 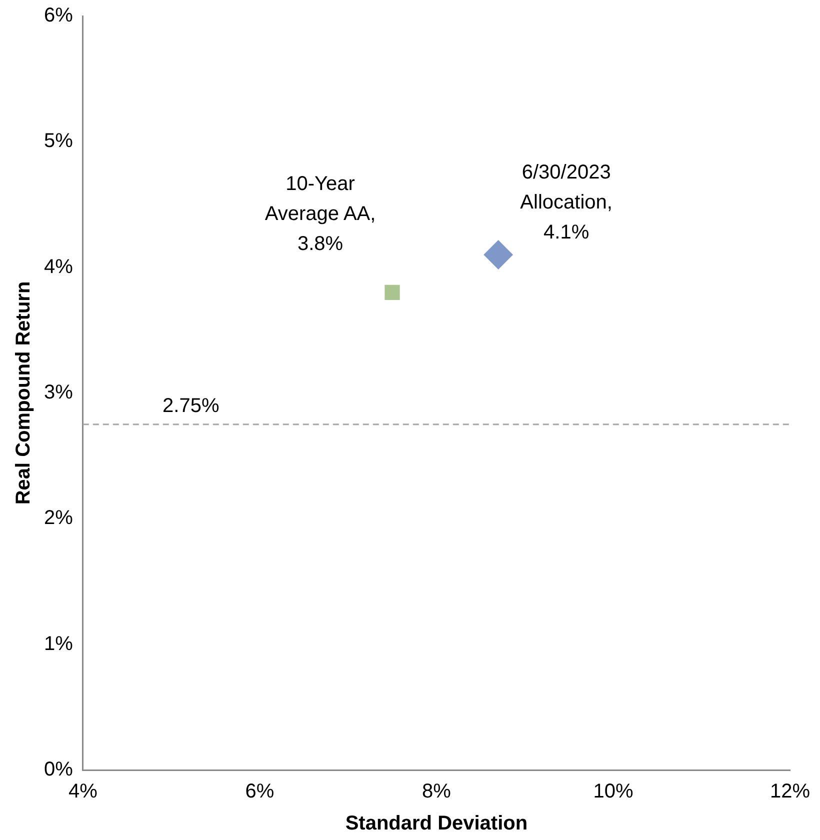 I want to click on x-tick-label: 4%, so click(x=83, y=791).